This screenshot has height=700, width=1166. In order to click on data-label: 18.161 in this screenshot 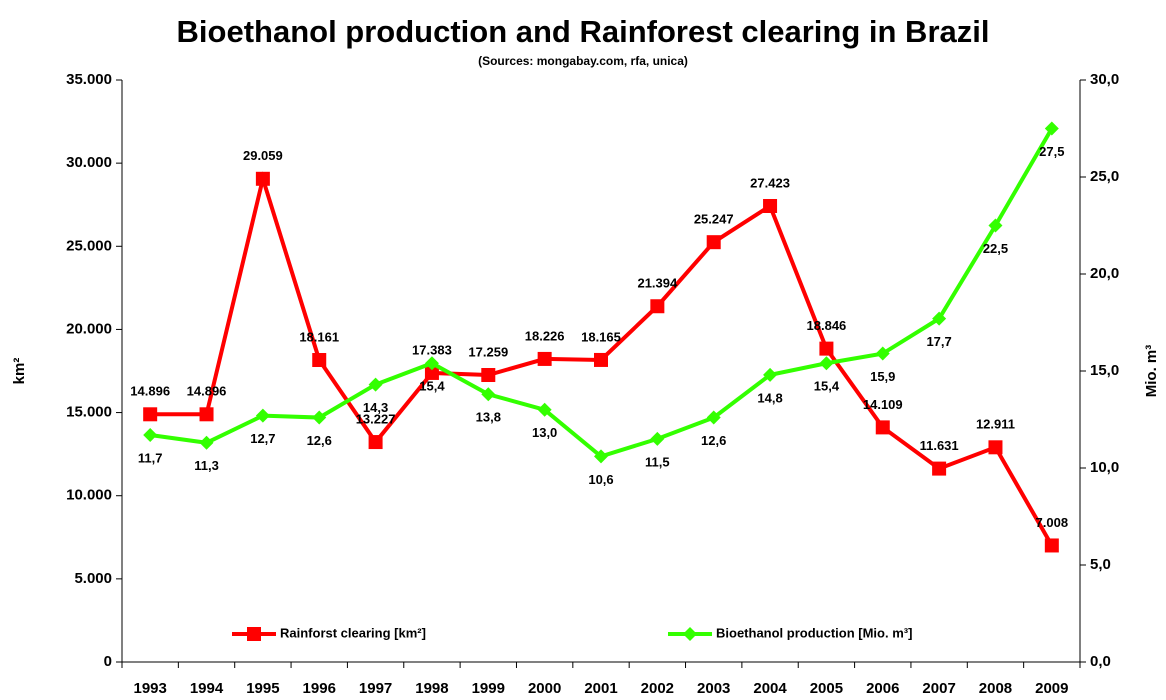, I will do `click(319, 336)`.